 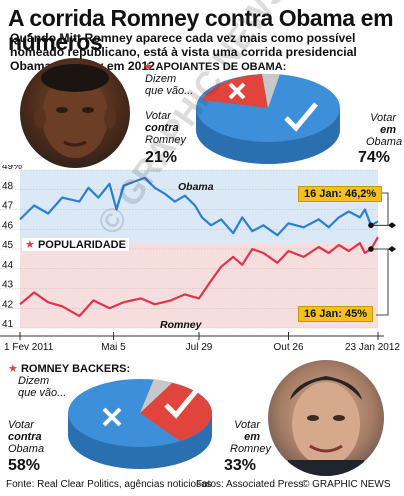 I want to click on obama-against-label: Votar contra Romney, so click(x=165, y=128).